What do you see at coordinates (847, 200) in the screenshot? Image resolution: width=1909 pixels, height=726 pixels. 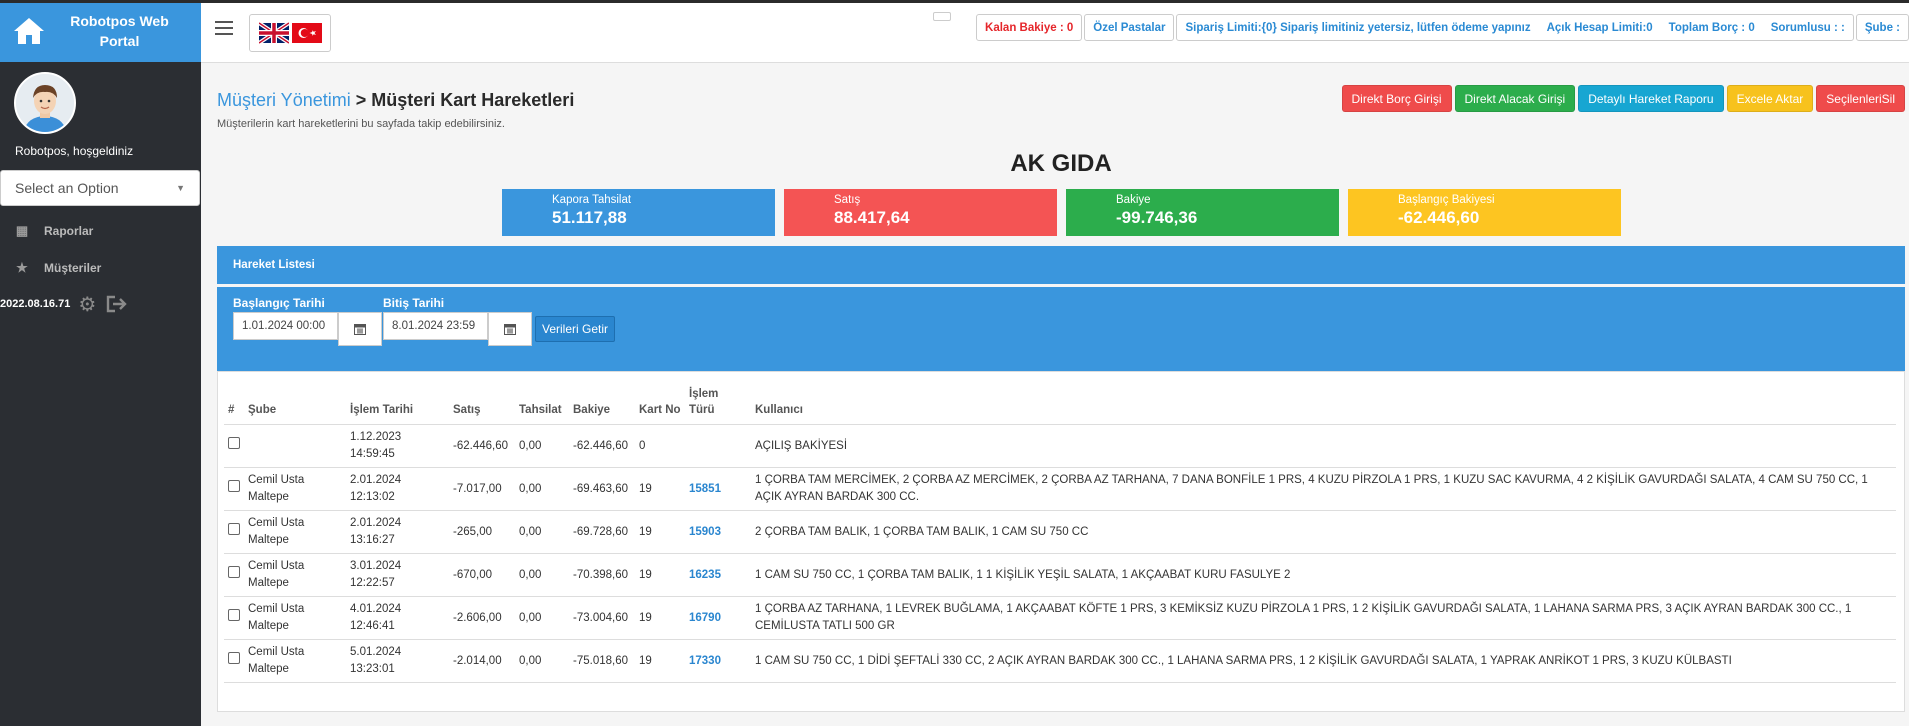 I see `summary-card-label: Satış` at bounding box center [847, 200].